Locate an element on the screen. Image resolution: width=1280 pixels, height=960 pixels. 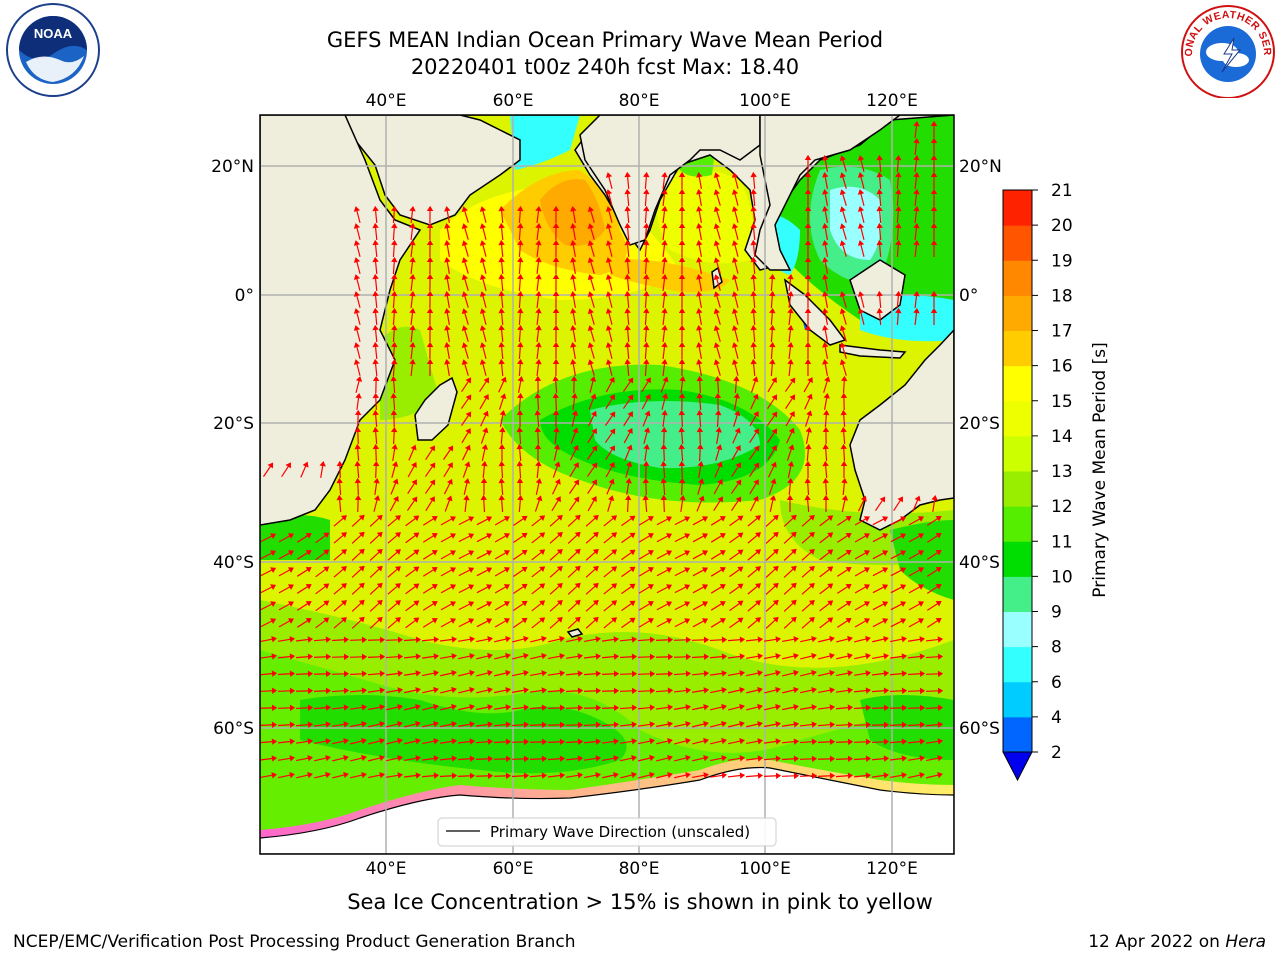
colorbar-tick-label: 21 is located at coordinates (1062, 191).